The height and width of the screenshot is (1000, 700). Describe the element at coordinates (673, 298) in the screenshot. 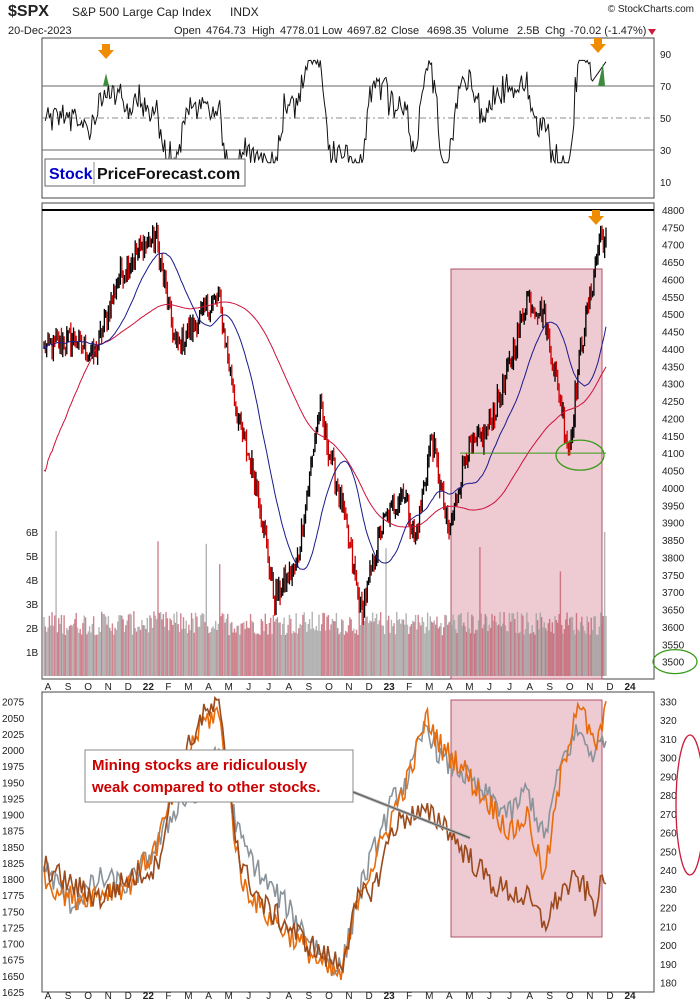

I see `price-tick-label: 4550` at that location.